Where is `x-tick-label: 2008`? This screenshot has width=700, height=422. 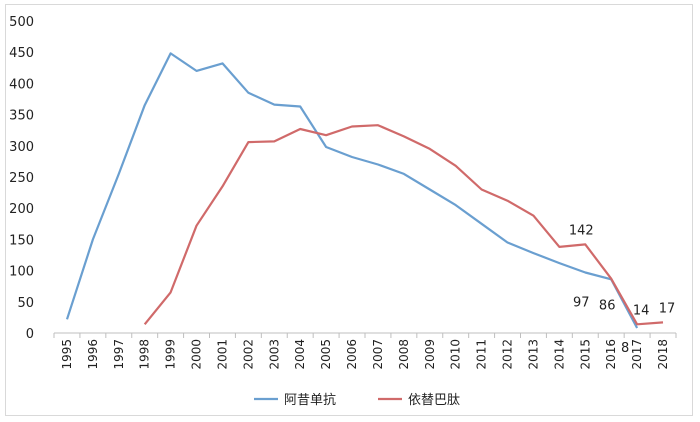
x-tick-label: 2008 is located at coordinates (404, 354).